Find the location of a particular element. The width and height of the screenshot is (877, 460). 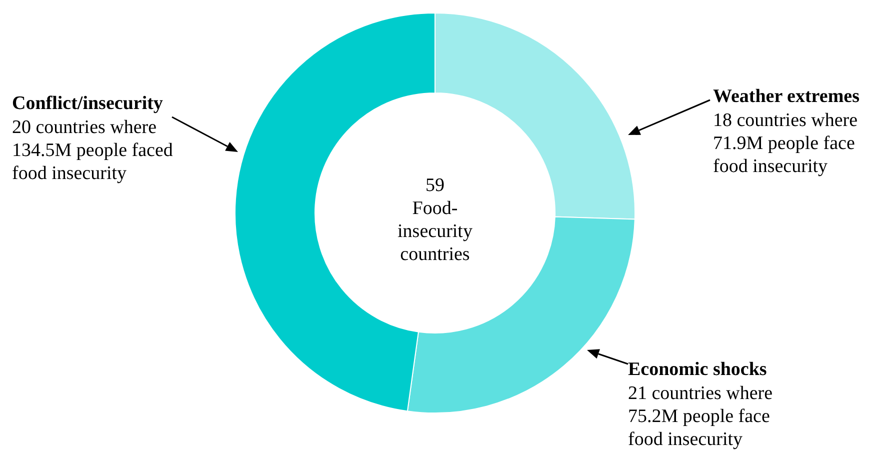

text: 18 countries where 71.9M people face food insecurity is located at coordinates (785, 143).